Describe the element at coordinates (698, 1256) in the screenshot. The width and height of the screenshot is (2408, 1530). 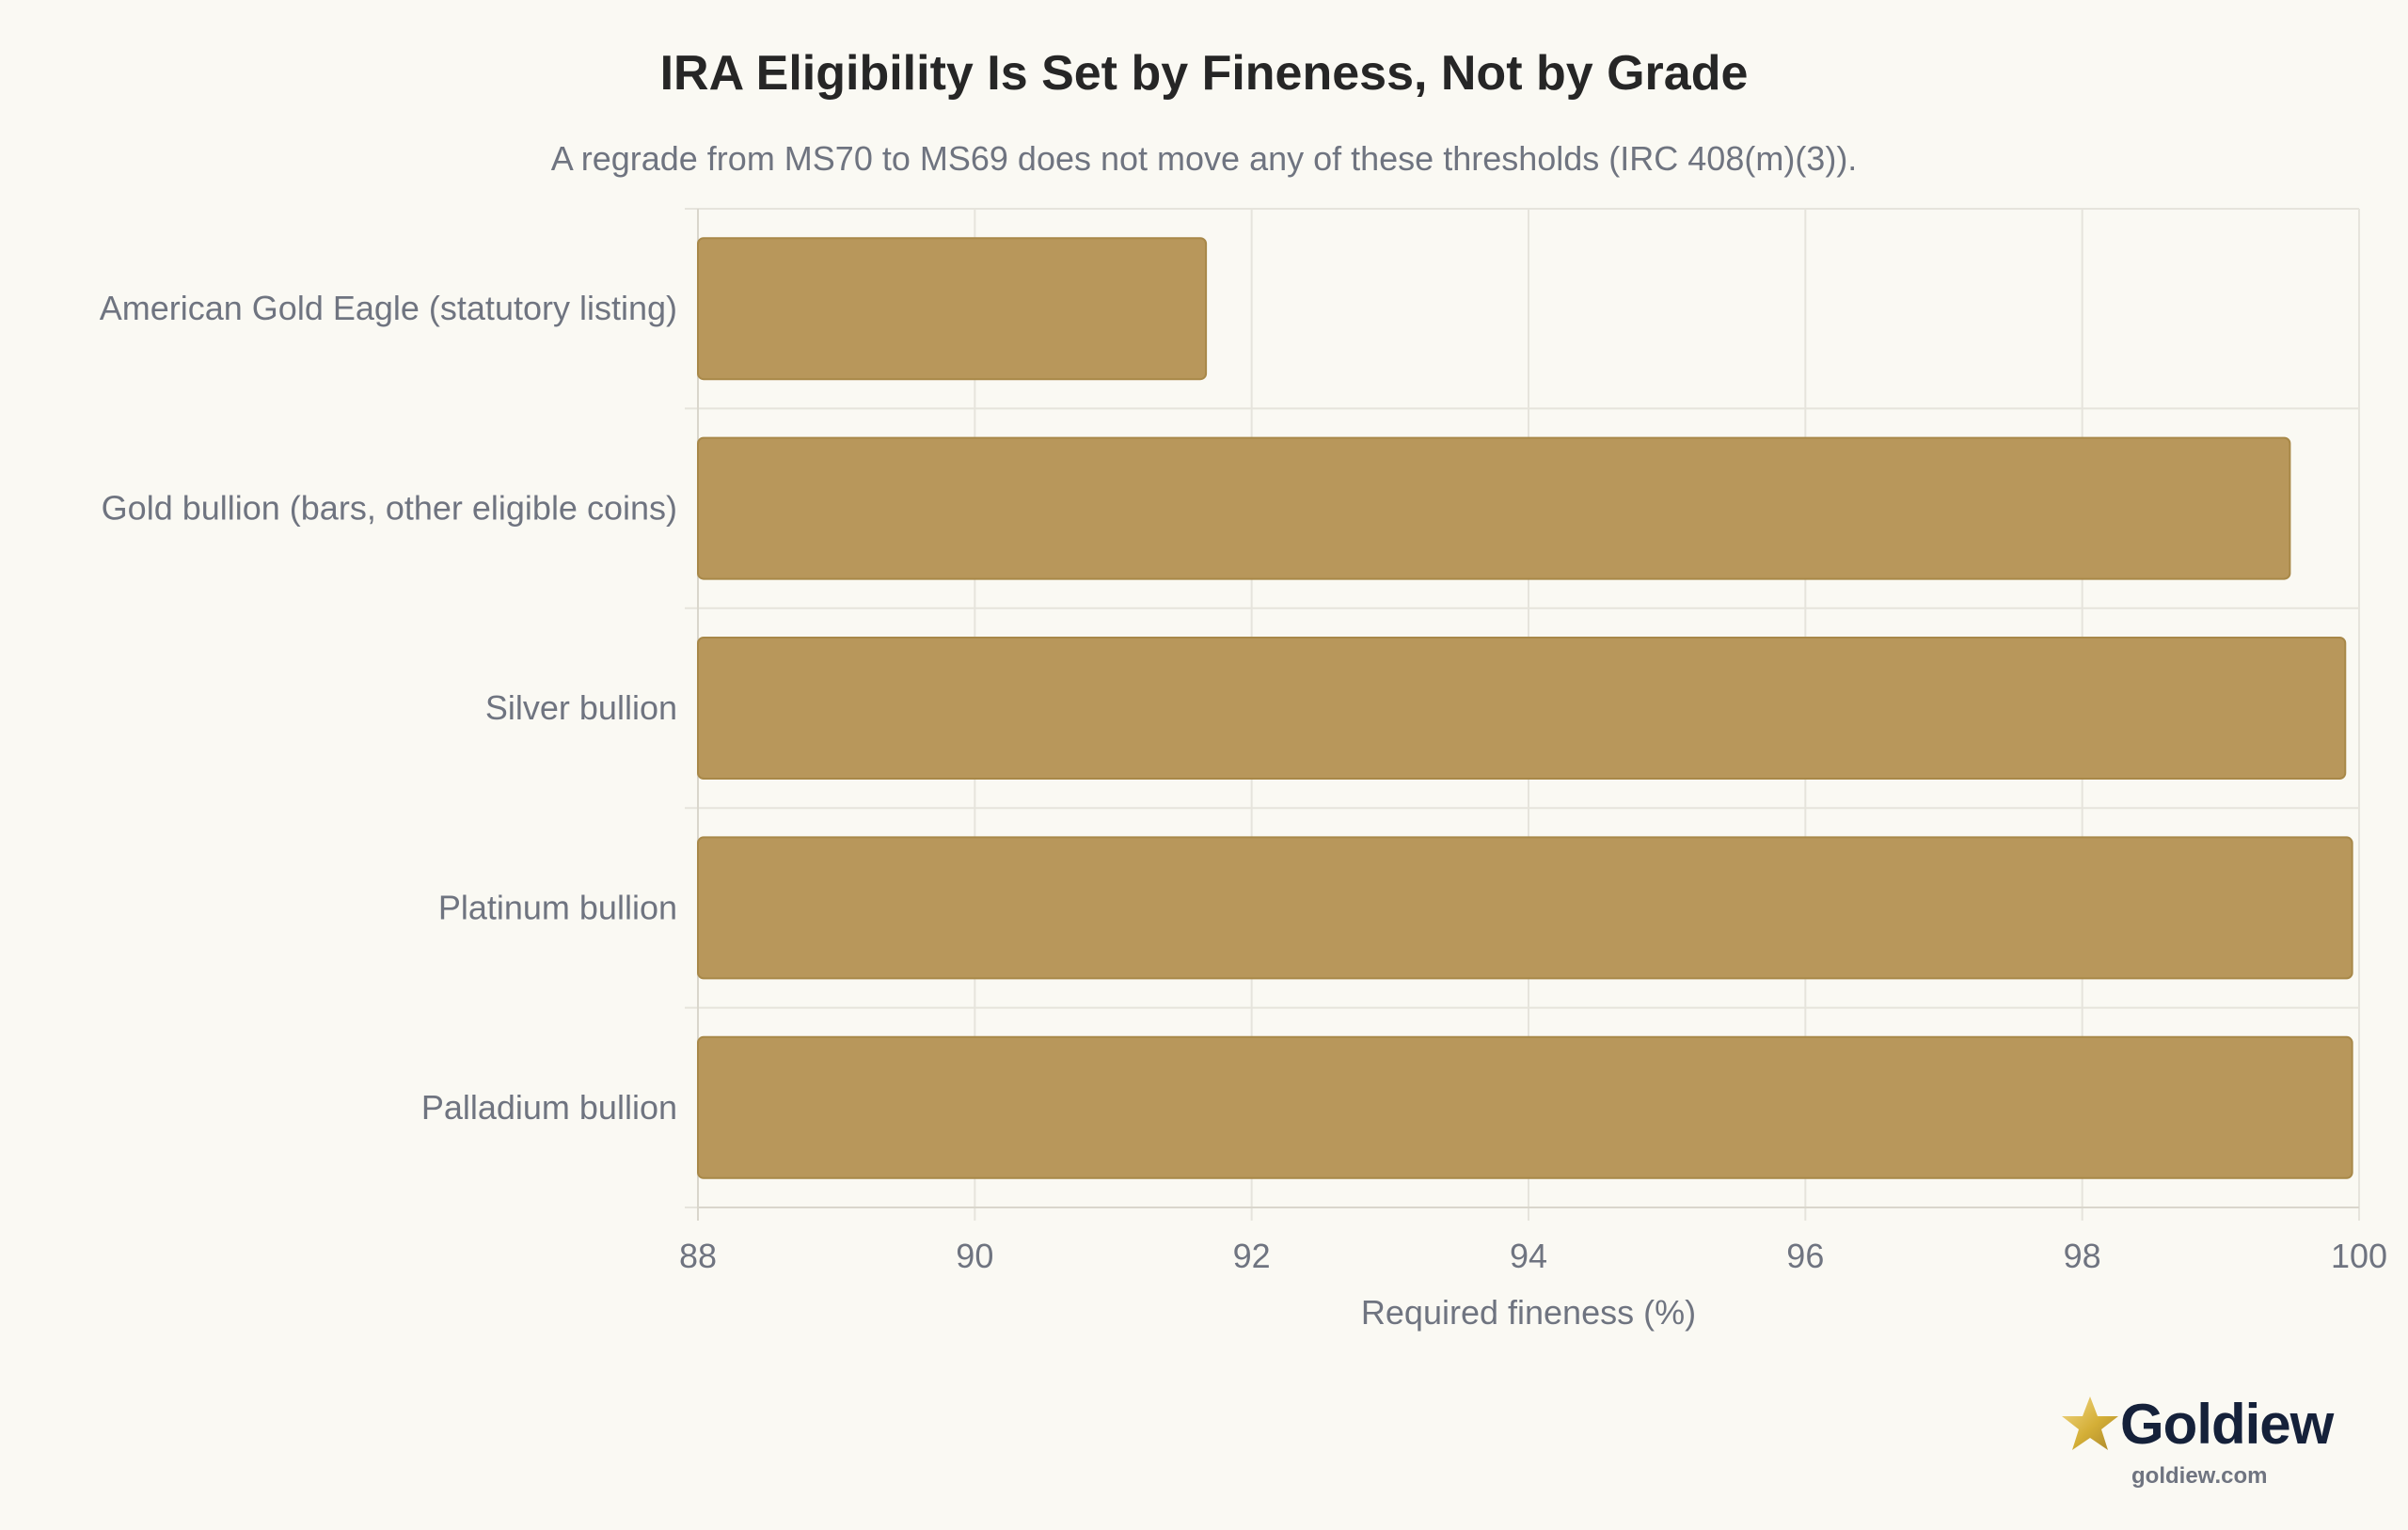
I see `x-tick-label: 88` at that location.